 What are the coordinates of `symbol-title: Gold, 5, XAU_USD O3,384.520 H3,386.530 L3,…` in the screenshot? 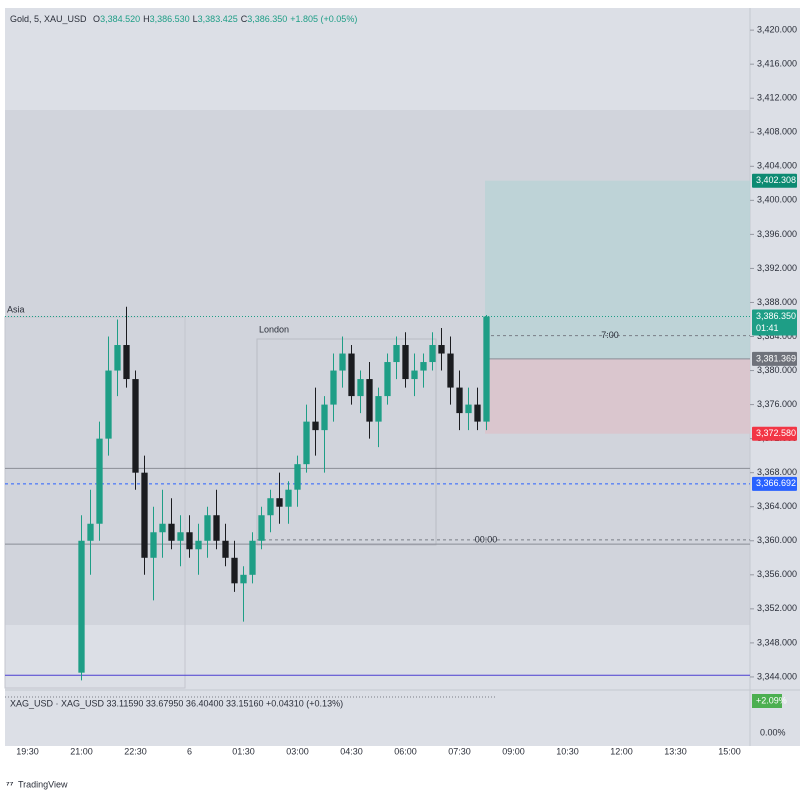 It's located at (183, 19).